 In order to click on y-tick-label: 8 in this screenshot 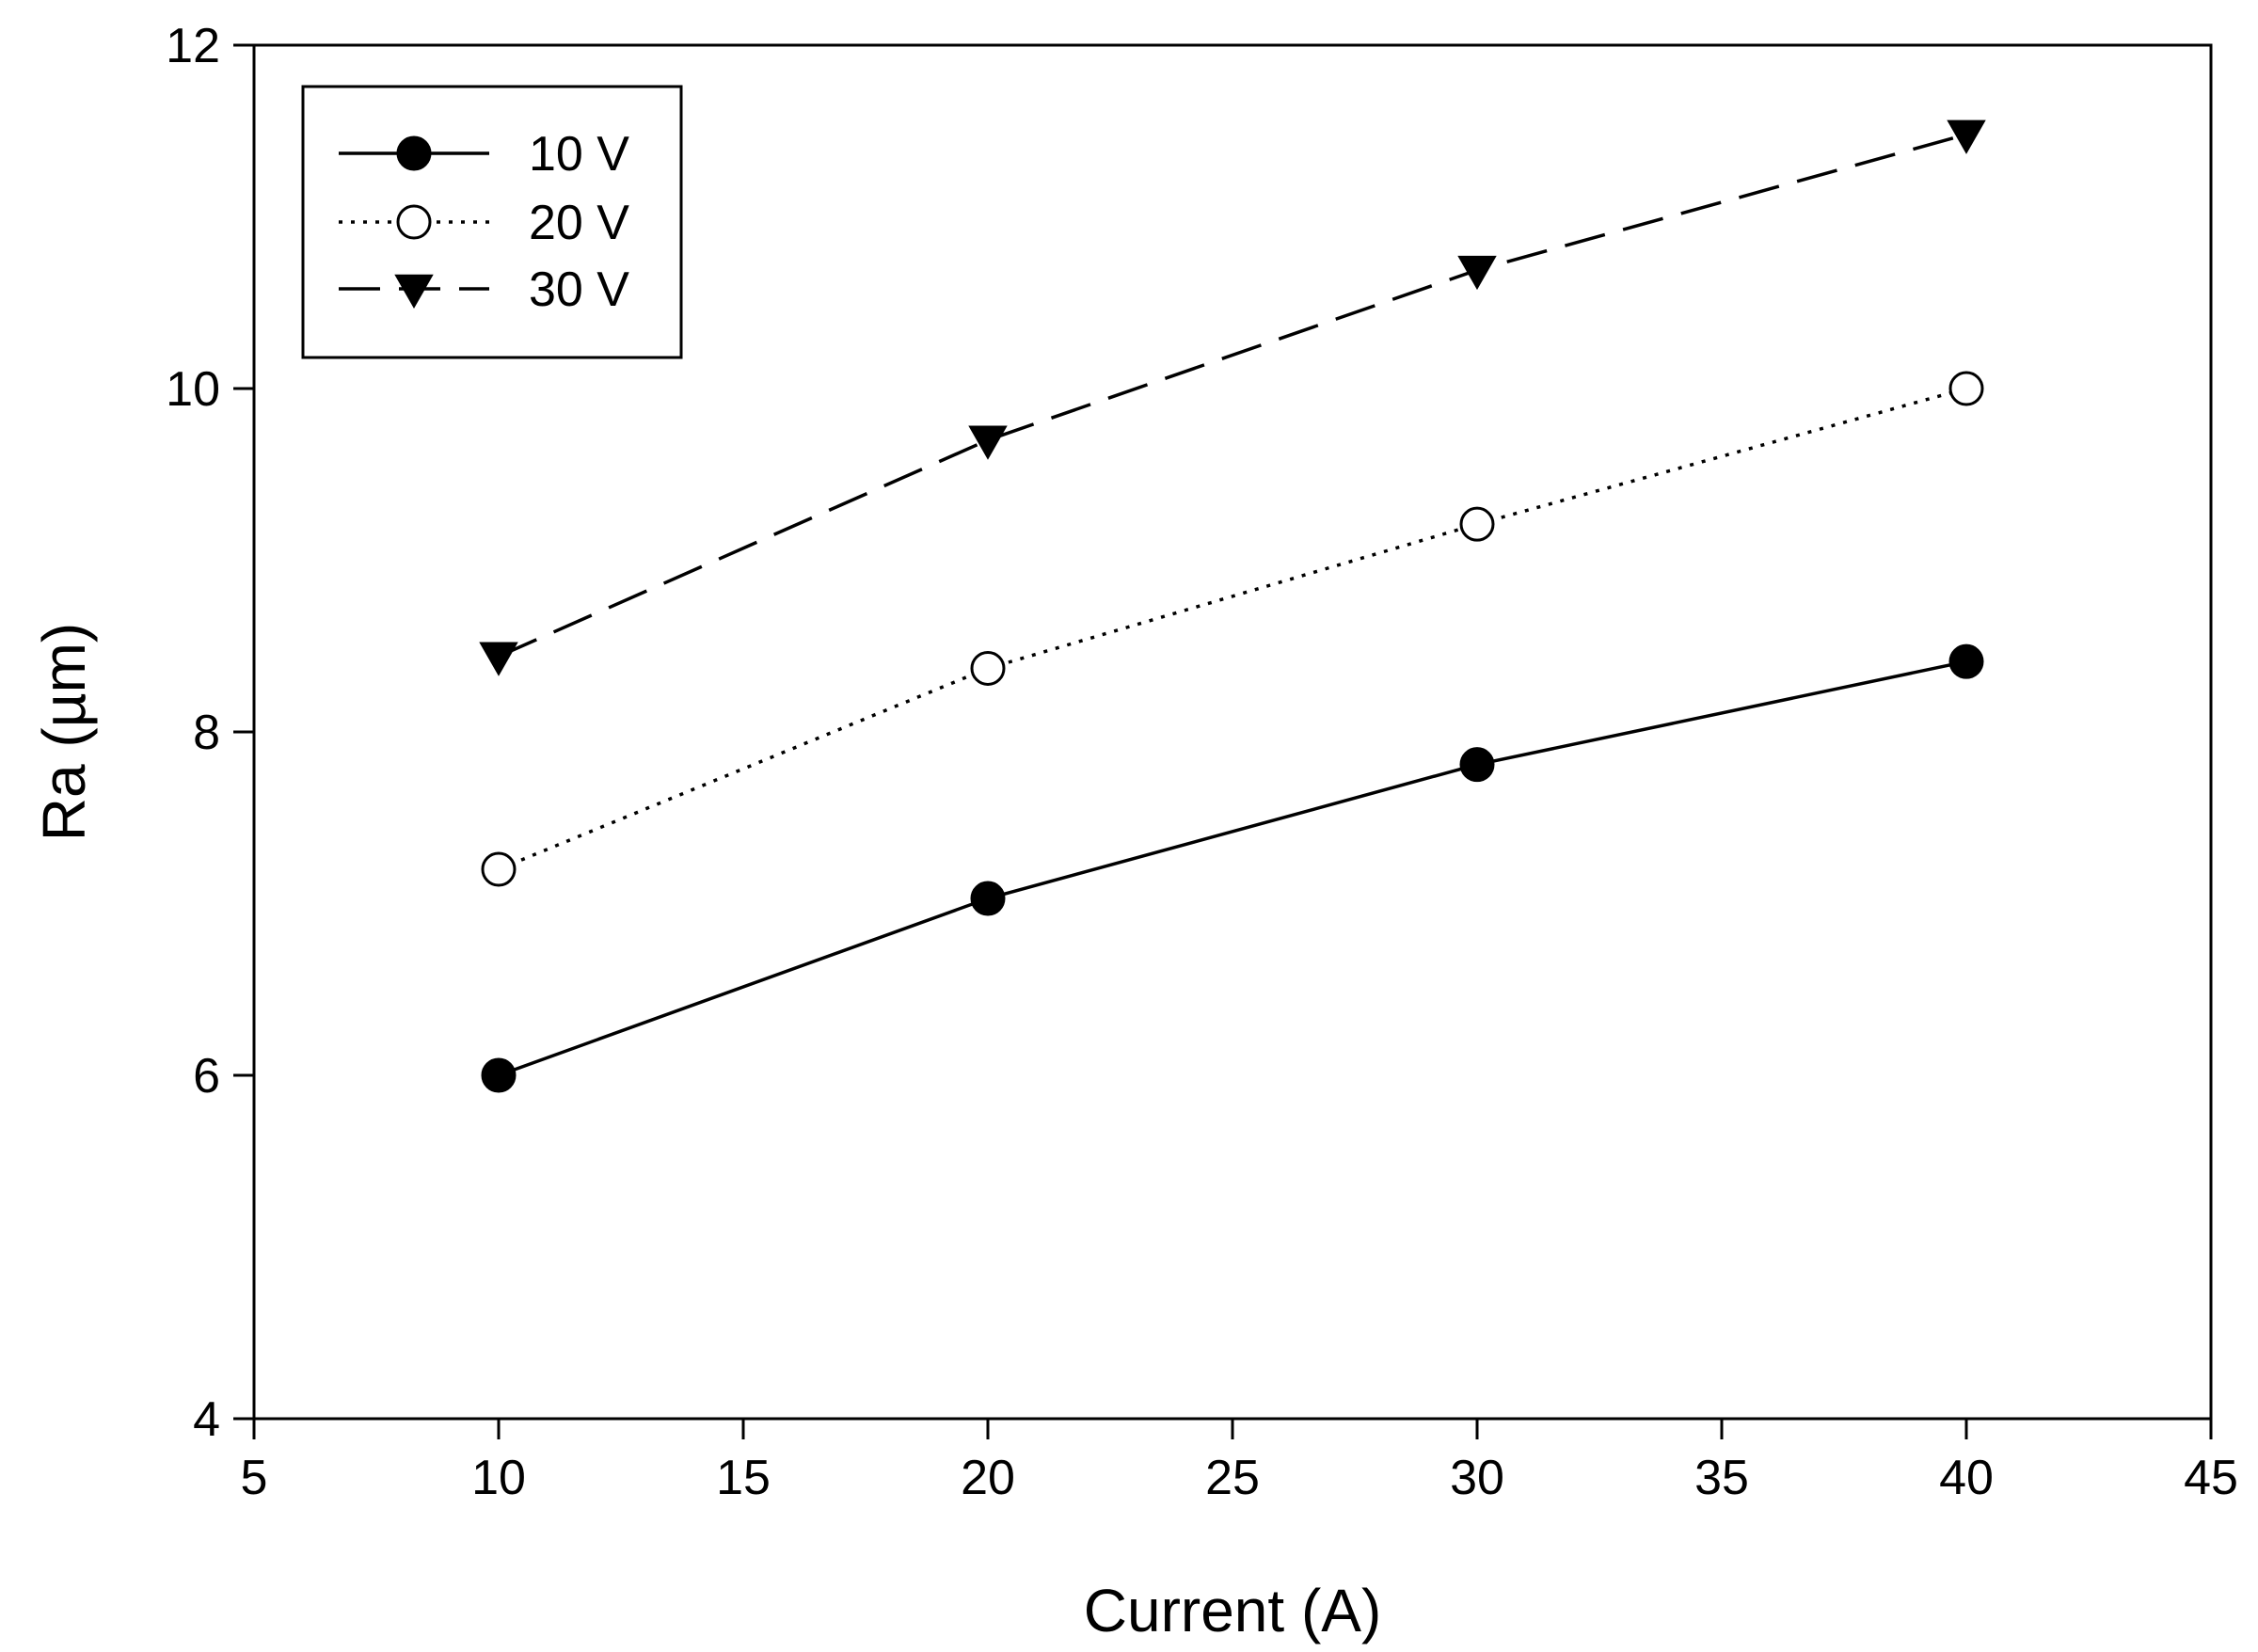, I will do `click(206, 733)`.